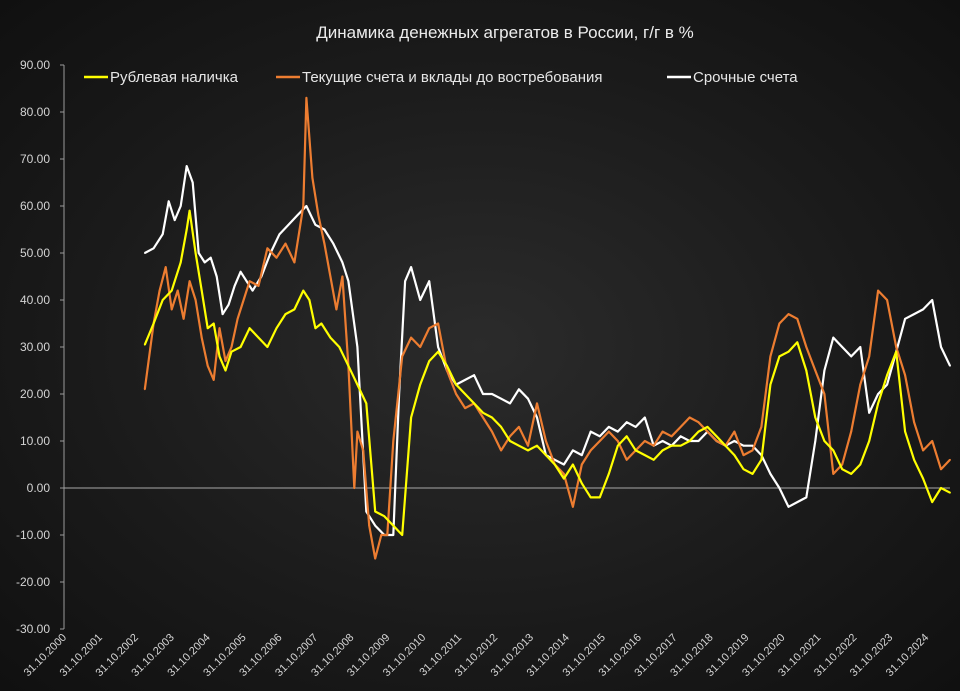  Describe the element at coordinates (452, 77) in the screenshot. I see `legend-label: Текущие счета и вклады до востребования` at that location.